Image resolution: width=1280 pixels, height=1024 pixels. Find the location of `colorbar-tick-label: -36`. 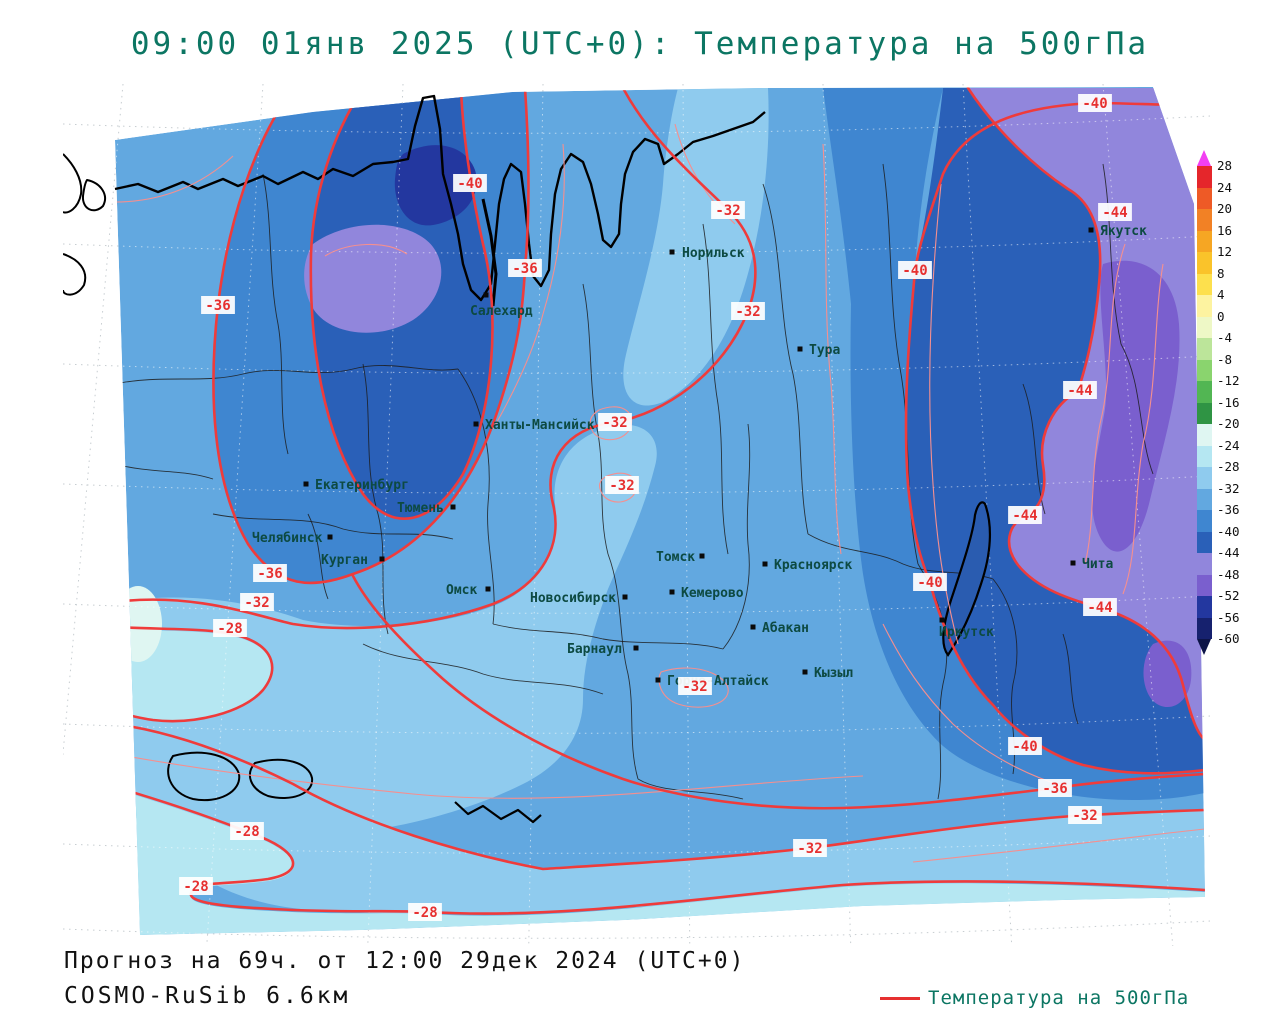

colorbar-tick-label: -36 is located at coordinates (1228, 509).